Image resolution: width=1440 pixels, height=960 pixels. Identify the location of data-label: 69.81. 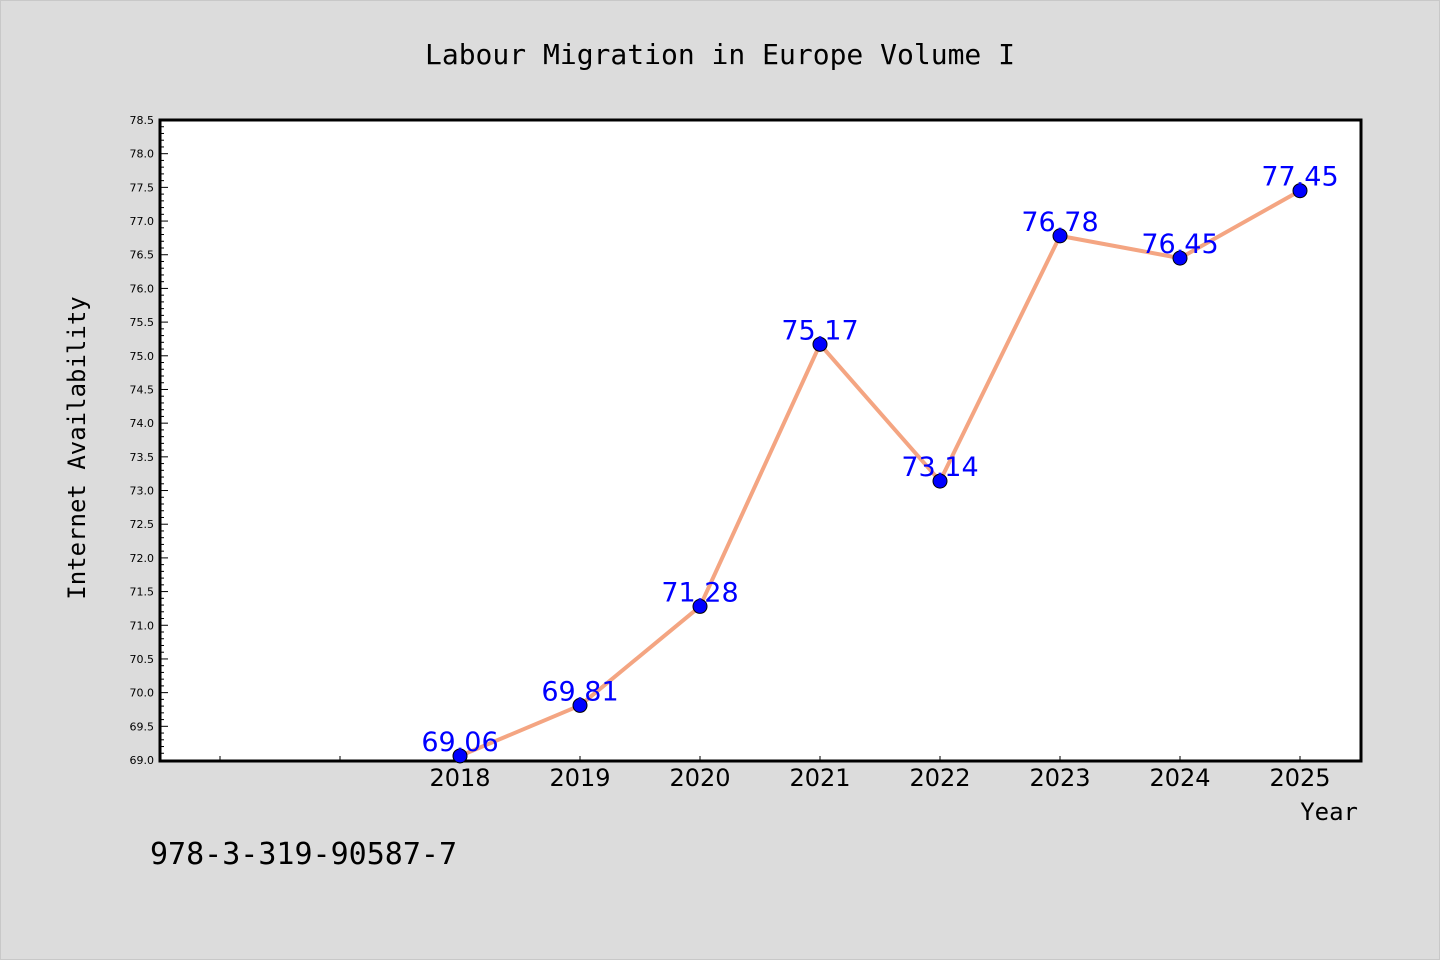
(579, 691).